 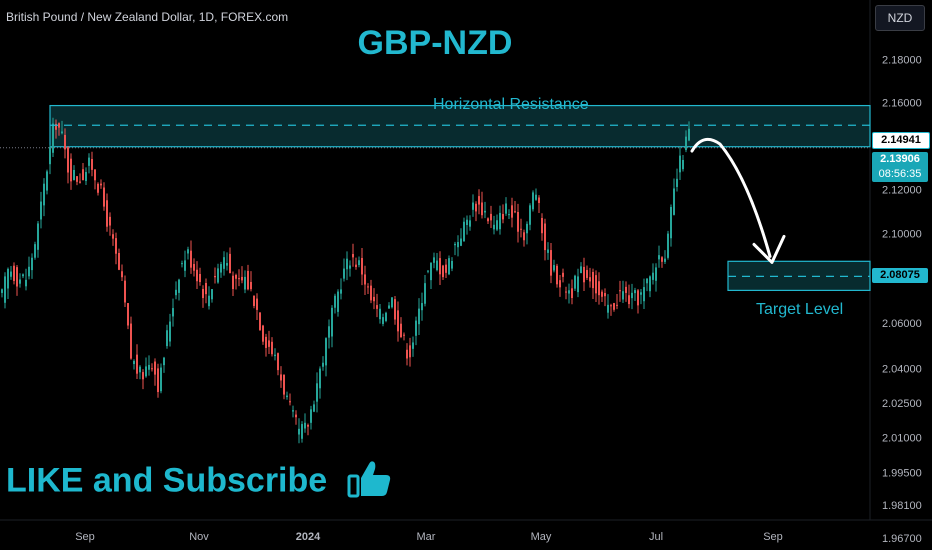 What do you see at coordinates (902, 473) in the screenshot?
I see `y-tick-label: 1.99500` at bounding box center [902, 473].